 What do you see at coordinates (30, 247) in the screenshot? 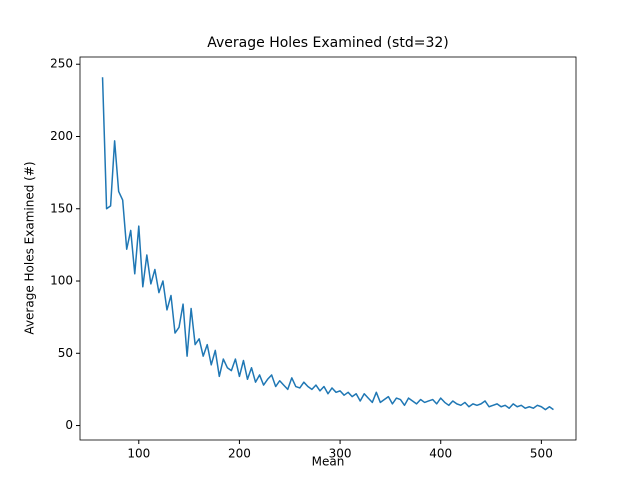
I see `y-axis-label: Average Holes Examined (#)` at bounding box center [30, 247].